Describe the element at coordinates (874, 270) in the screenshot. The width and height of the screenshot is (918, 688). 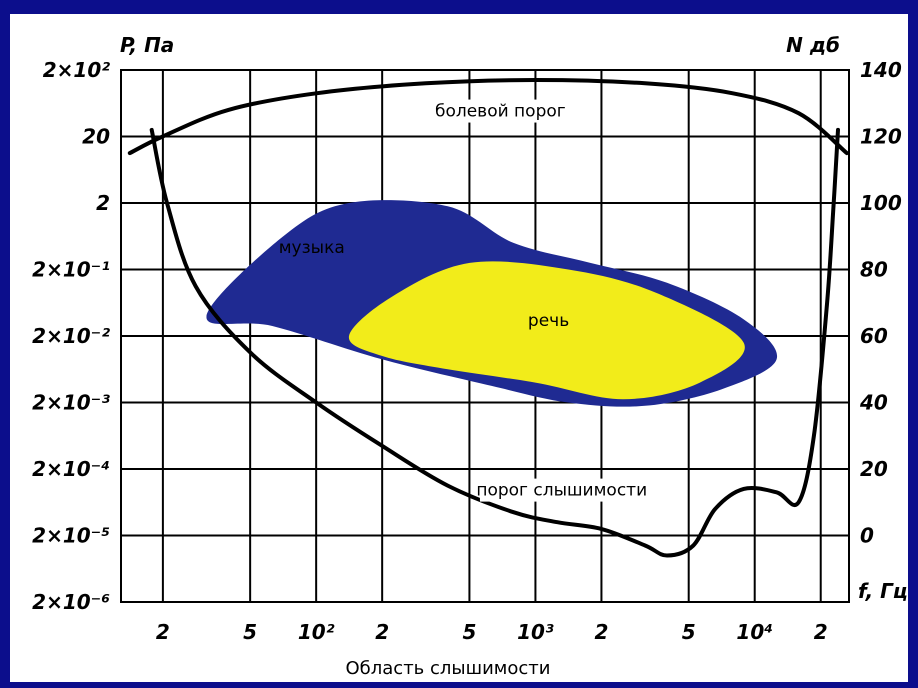
I see `right-tick-label: 80` at that location.